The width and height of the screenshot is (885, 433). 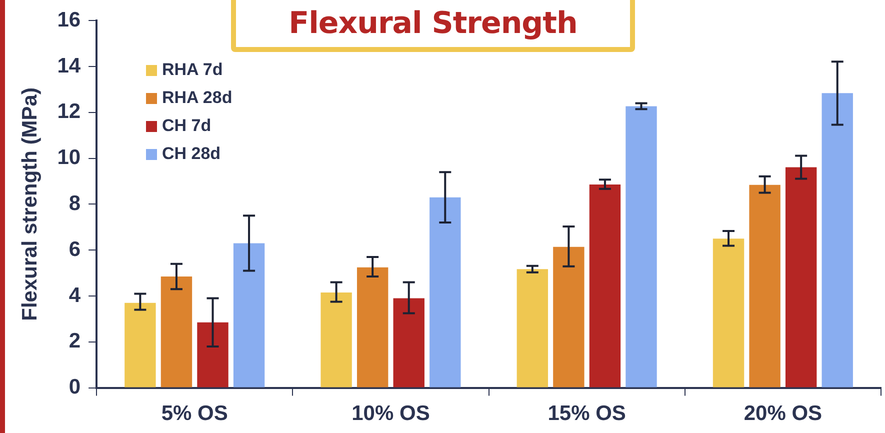 I want to click on y-tick-label: 16, so click(x=69, y=20).